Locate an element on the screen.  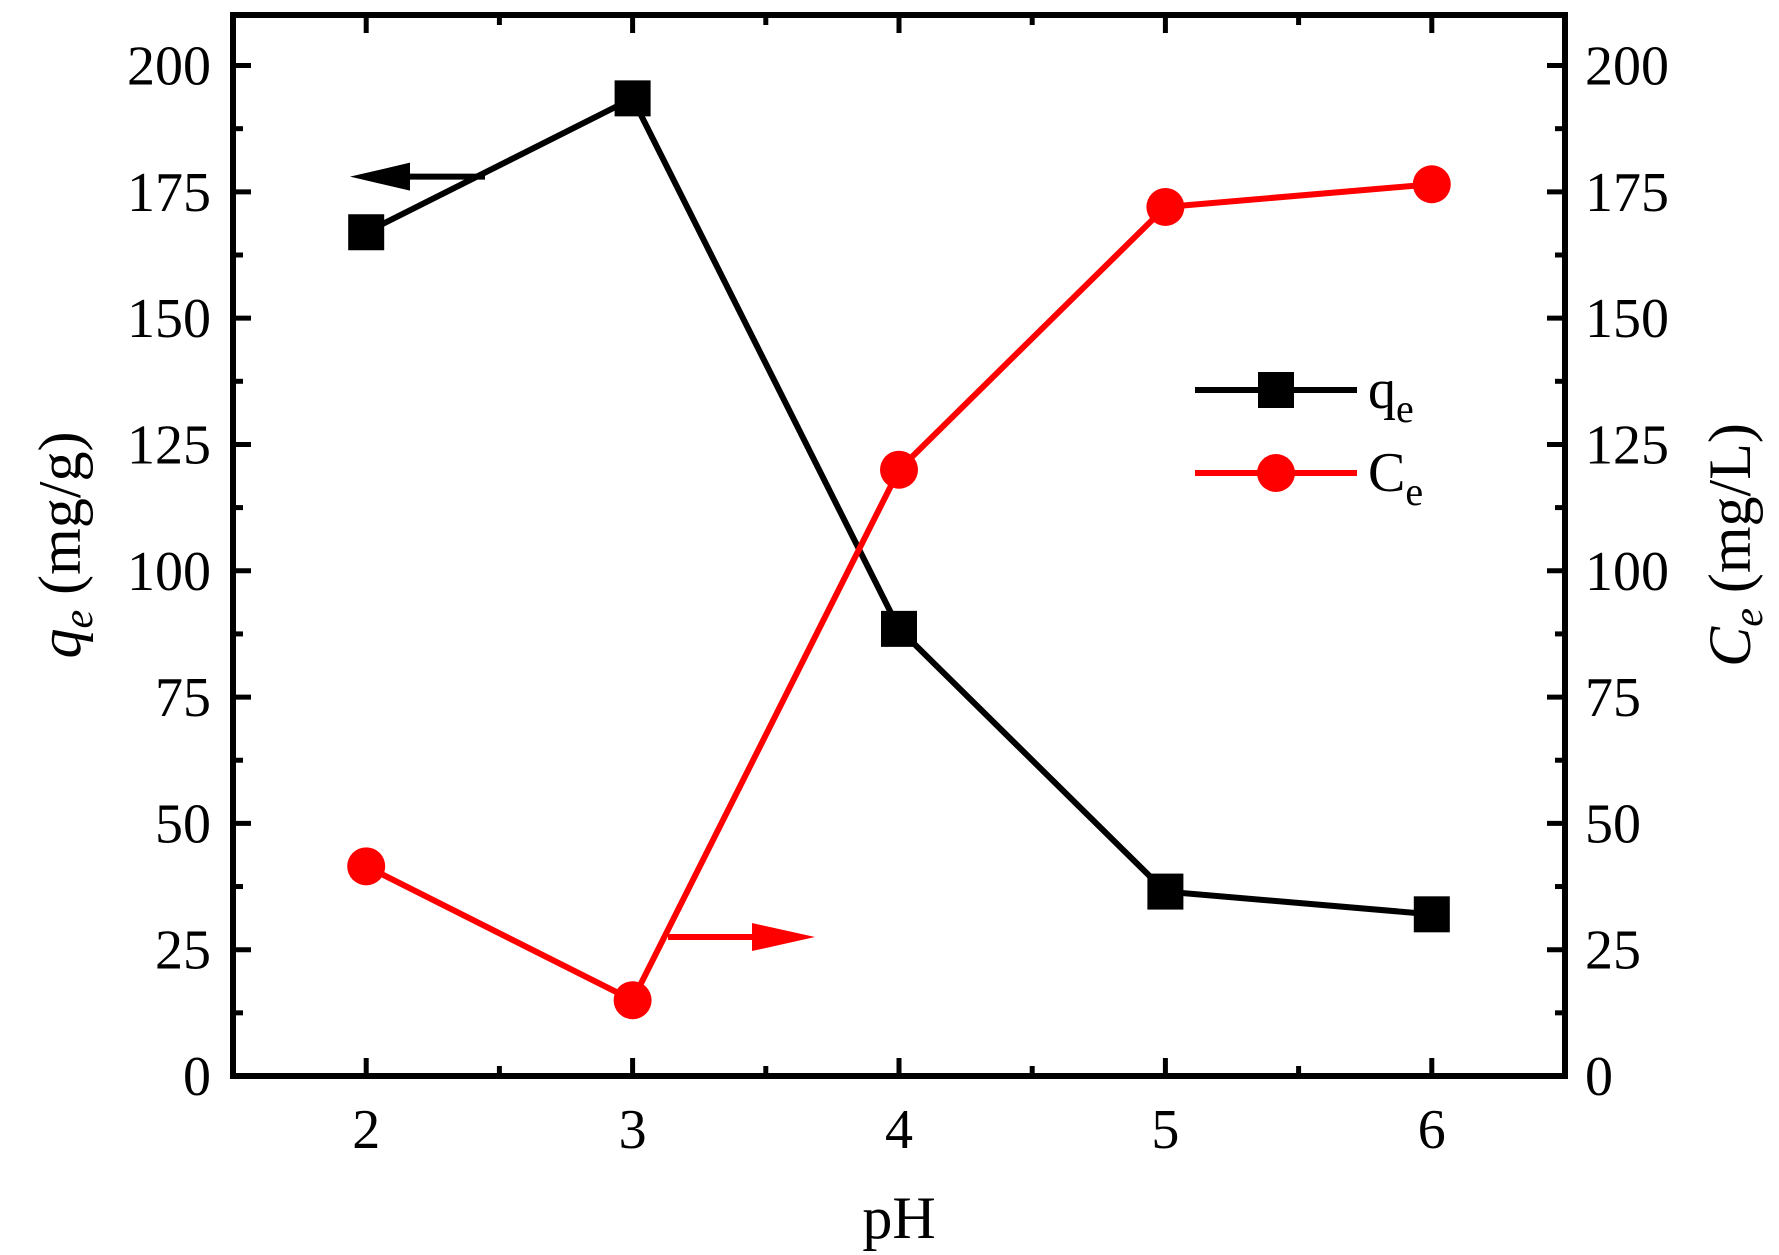
y-left-title-unit: (mg/g) is located at coordinates (60, 521).